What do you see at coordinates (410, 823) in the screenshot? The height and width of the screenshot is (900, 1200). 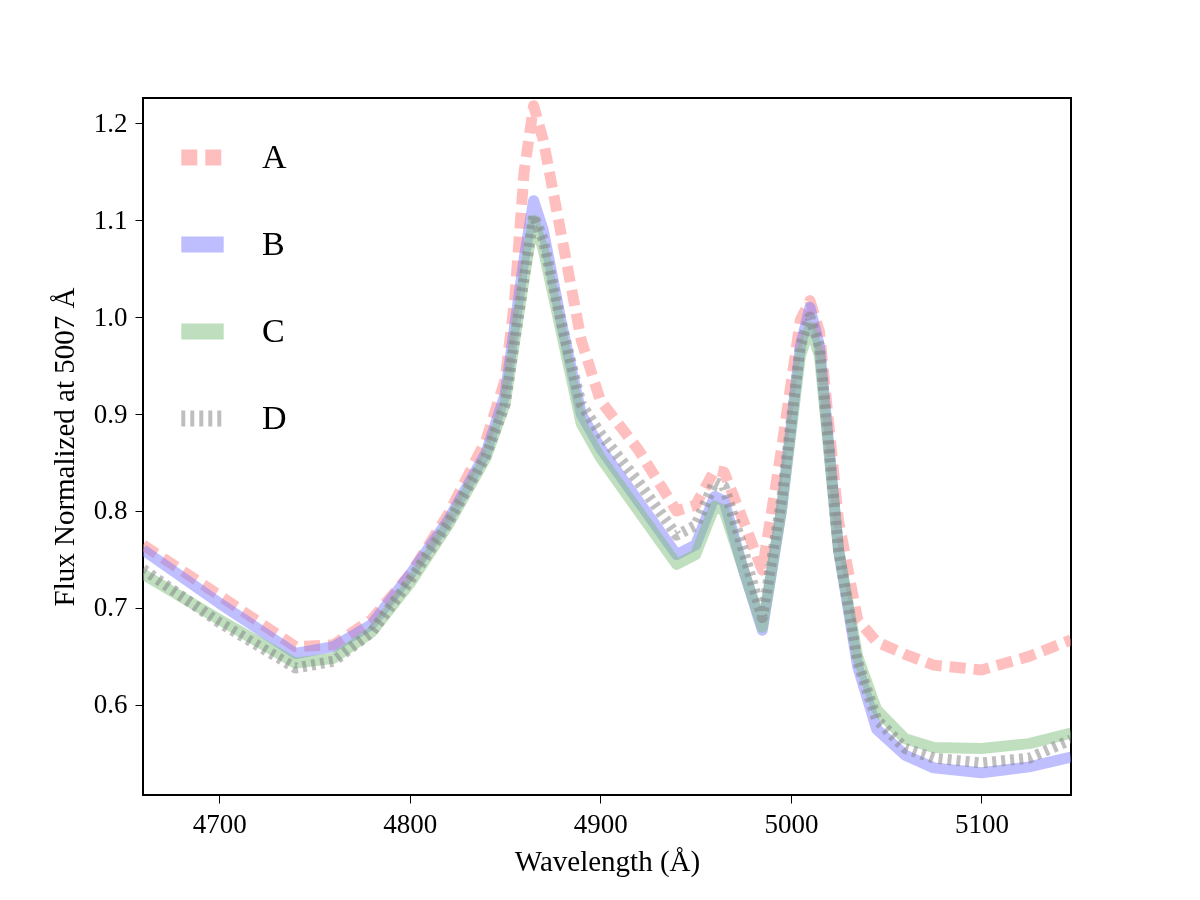 I see `x-tick-label: 4800` at bounding box center [410, 823].